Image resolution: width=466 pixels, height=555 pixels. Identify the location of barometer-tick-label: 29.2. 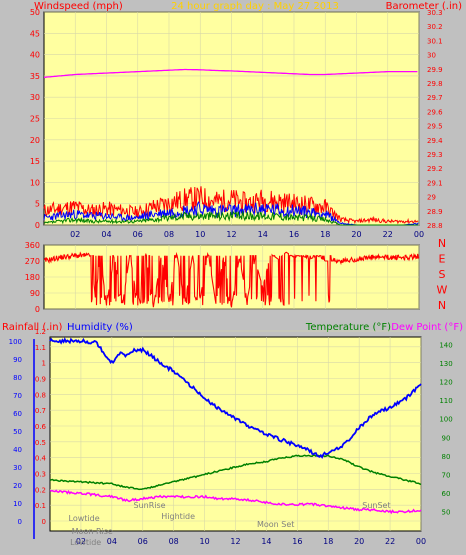
(435, 169).